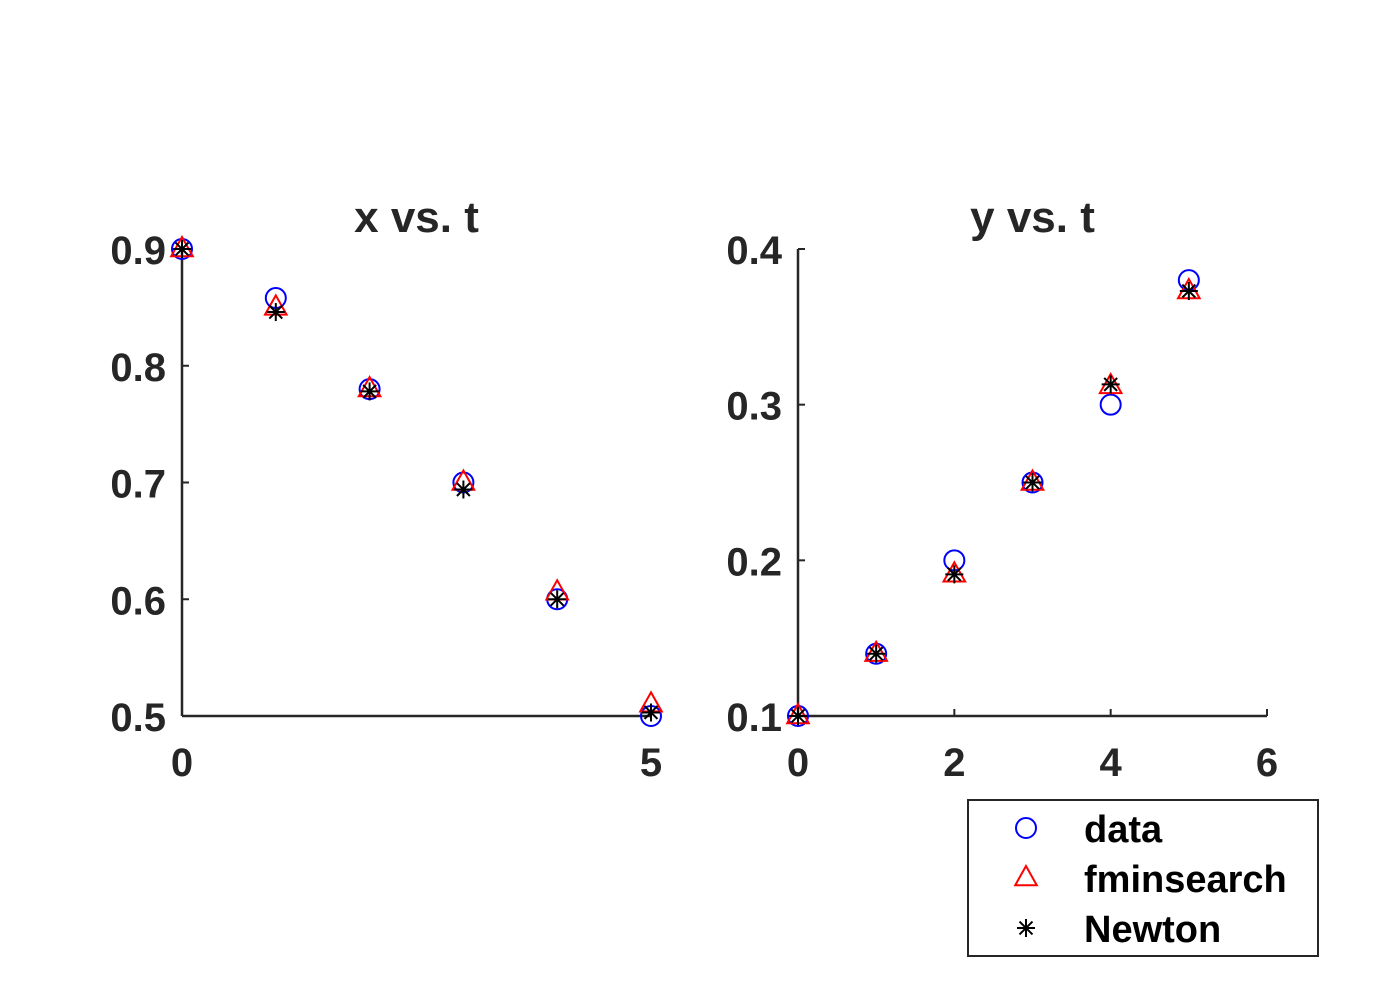  What do you see at coordinates (1026, 828) in the screenshot?
I see `legend-marker-data` at bounding box center [1026, 828].